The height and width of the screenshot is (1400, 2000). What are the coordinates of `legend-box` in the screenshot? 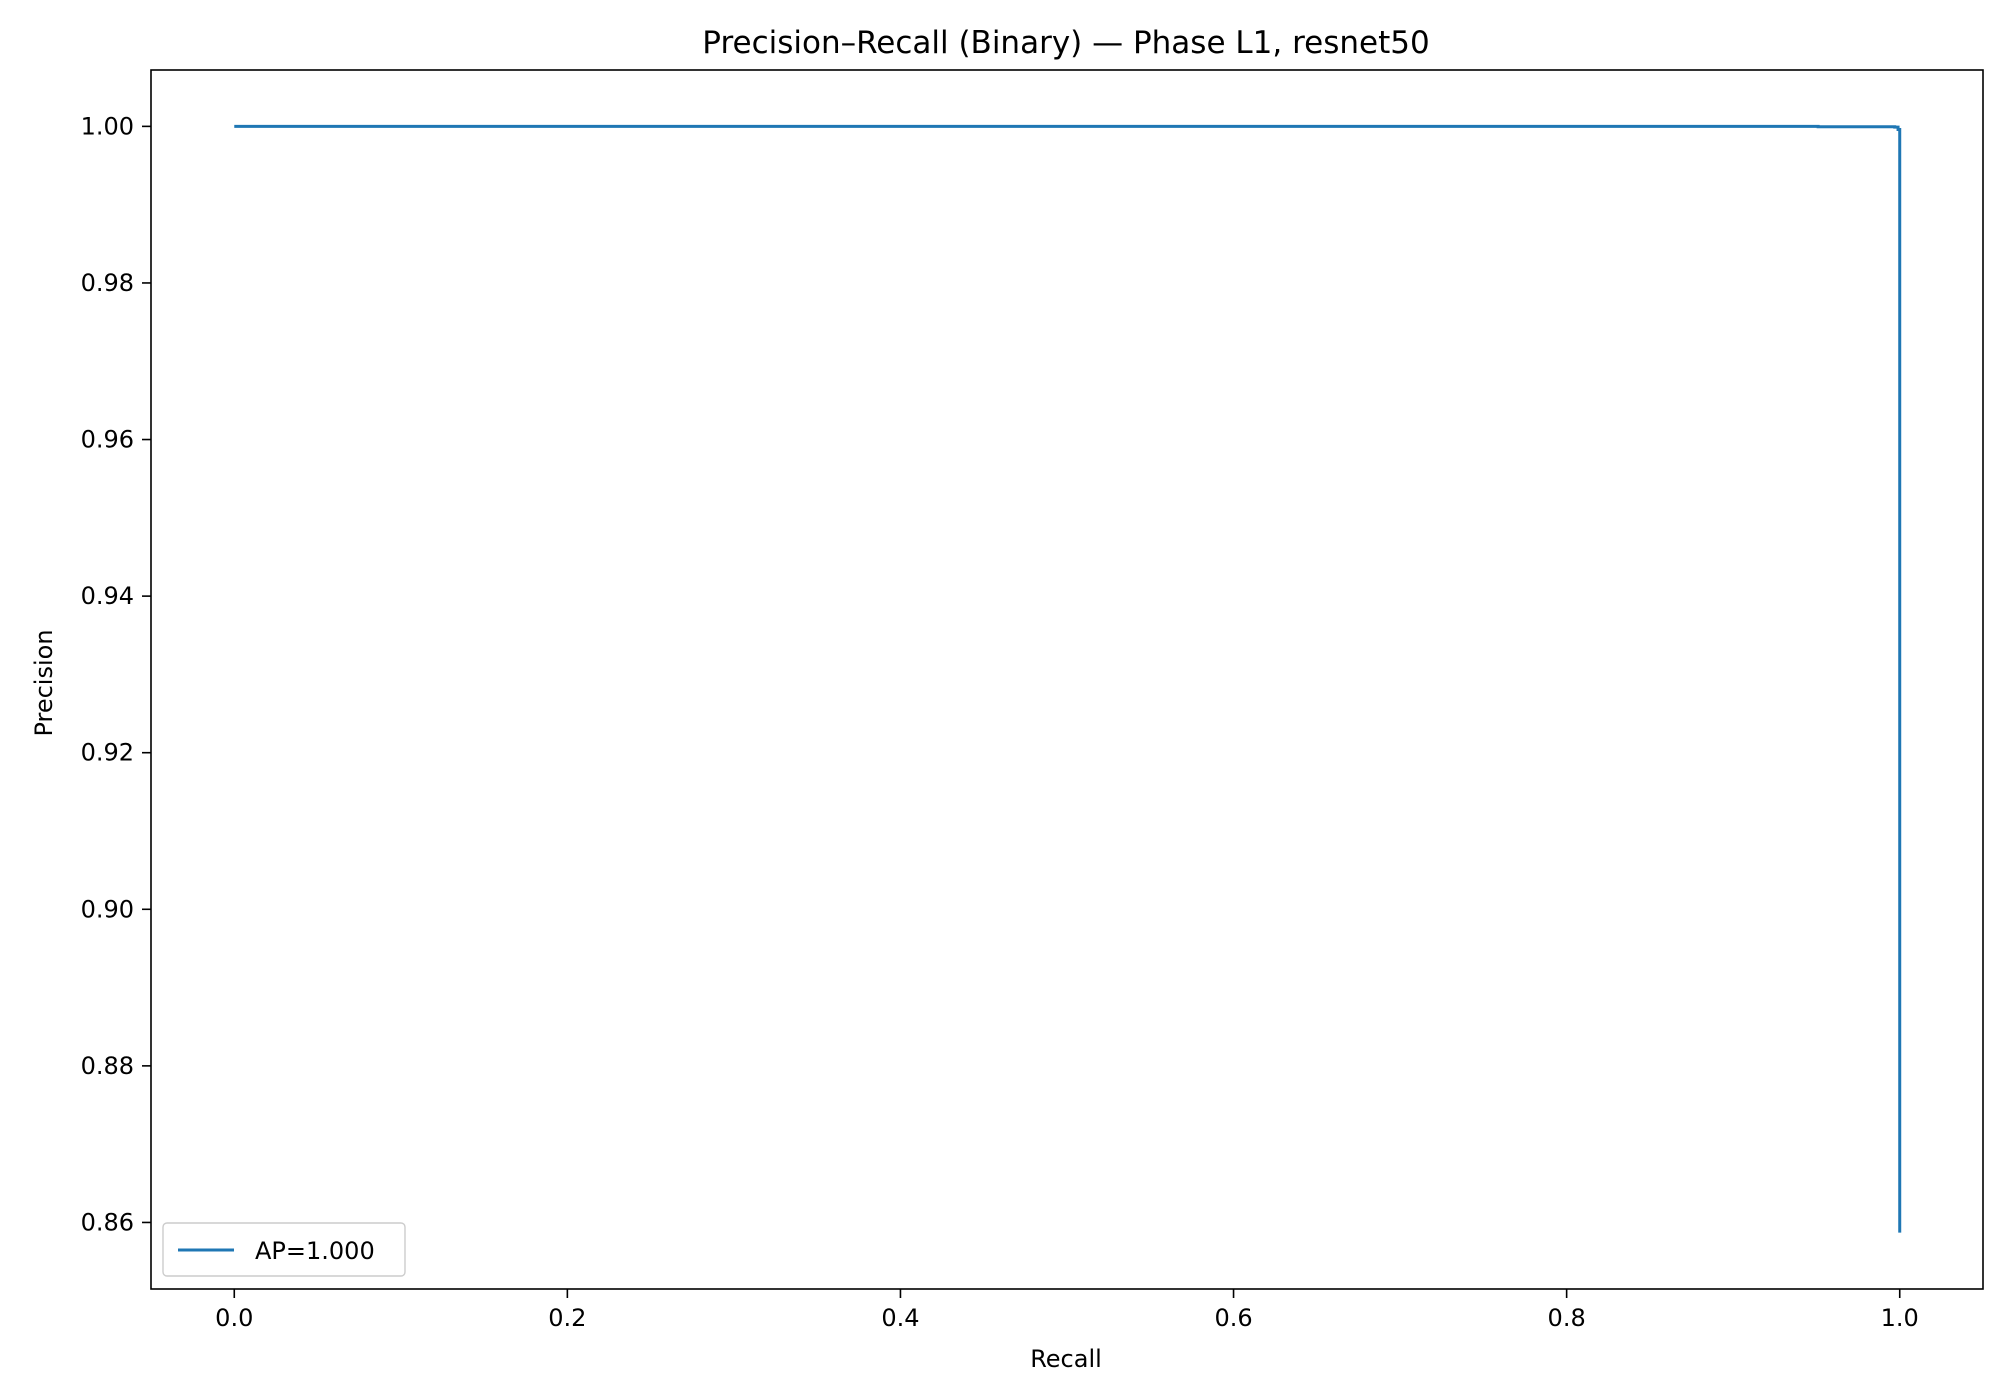 It's located at (284, 1249).